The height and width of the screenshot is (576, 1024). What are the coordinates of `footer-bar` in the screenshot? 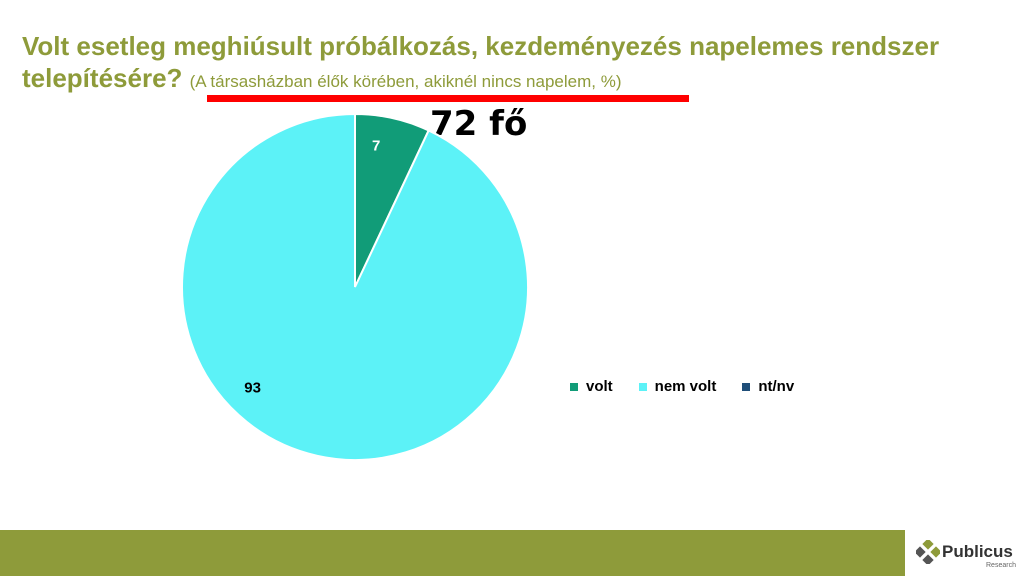 It's located at (452, 553).